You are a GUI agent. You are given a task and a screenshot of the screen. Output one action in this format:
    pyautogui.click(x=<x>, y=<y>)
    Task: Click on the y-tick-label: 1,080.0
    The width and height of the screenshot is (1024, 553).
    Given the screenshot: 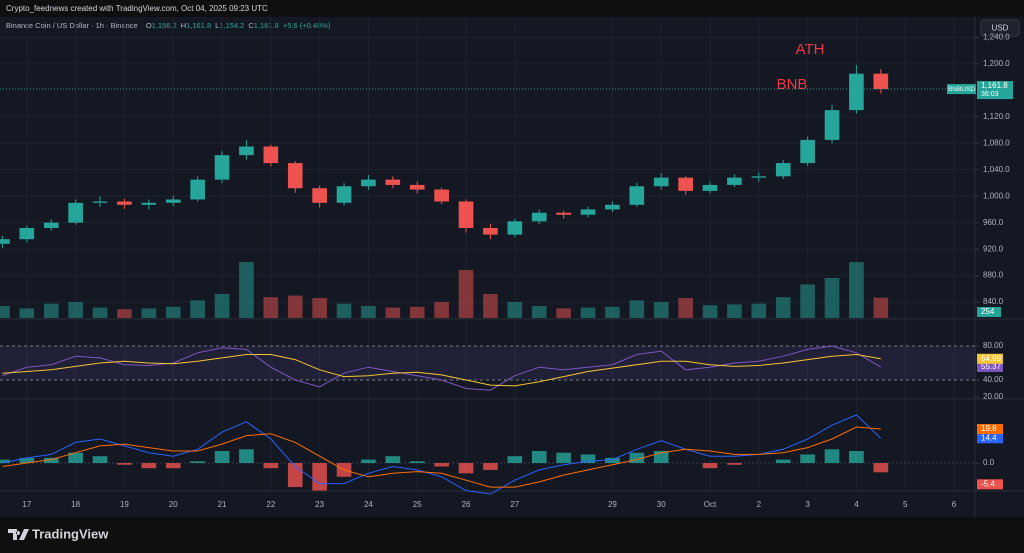 What is the action you would take?
    pyautogui.click(x=996, y=142)
    